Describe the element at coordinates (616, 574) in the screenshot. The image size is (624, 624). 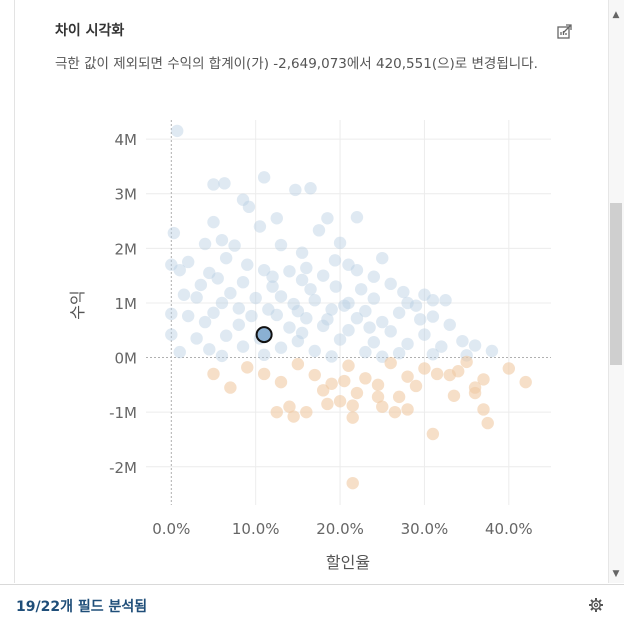
I see `chevron-down-icon: ▼` at that location.